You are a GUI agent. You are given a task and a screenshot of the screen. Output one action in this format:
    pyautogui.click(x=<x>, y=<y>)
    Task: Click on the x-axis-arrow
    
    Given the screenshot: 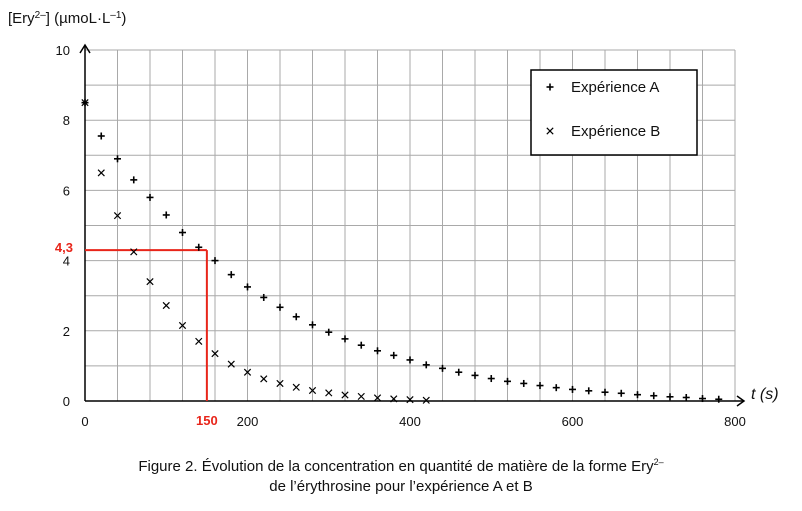 What is the action you would take?
    pyautogui.click(x=741, y=401)
    